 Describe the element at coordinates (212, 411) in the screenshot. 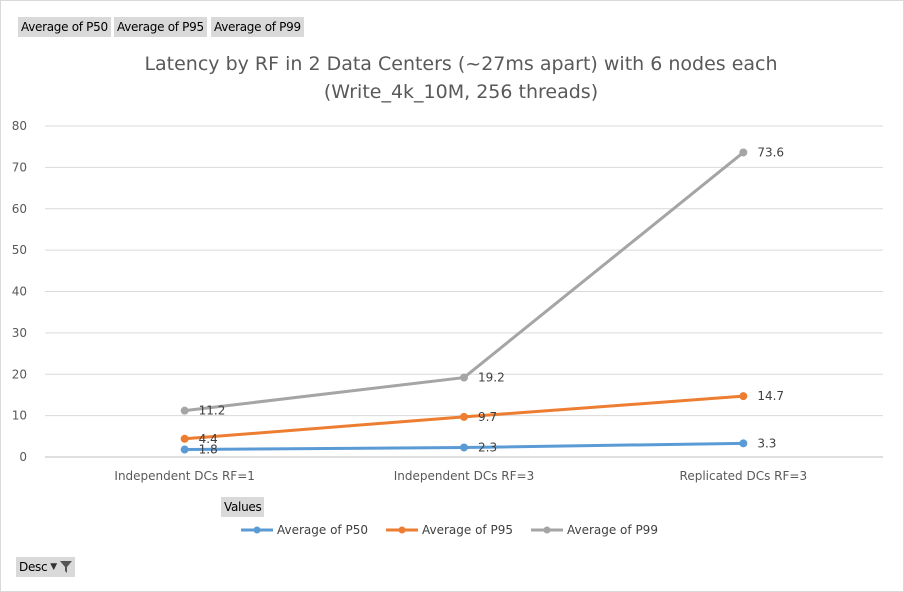

I see `data-label: 11.2` at that location.